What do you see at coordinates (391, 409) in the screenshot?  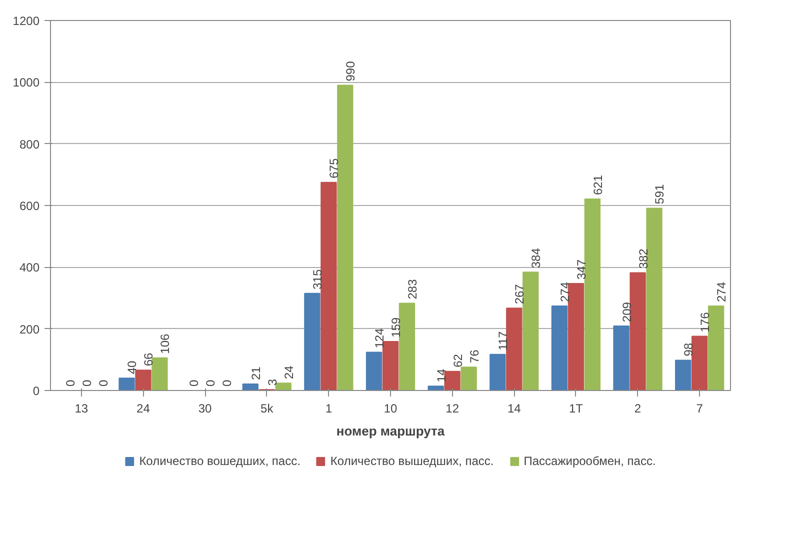 I see `x-tick-label: 10` at bounding box center [391, 409].